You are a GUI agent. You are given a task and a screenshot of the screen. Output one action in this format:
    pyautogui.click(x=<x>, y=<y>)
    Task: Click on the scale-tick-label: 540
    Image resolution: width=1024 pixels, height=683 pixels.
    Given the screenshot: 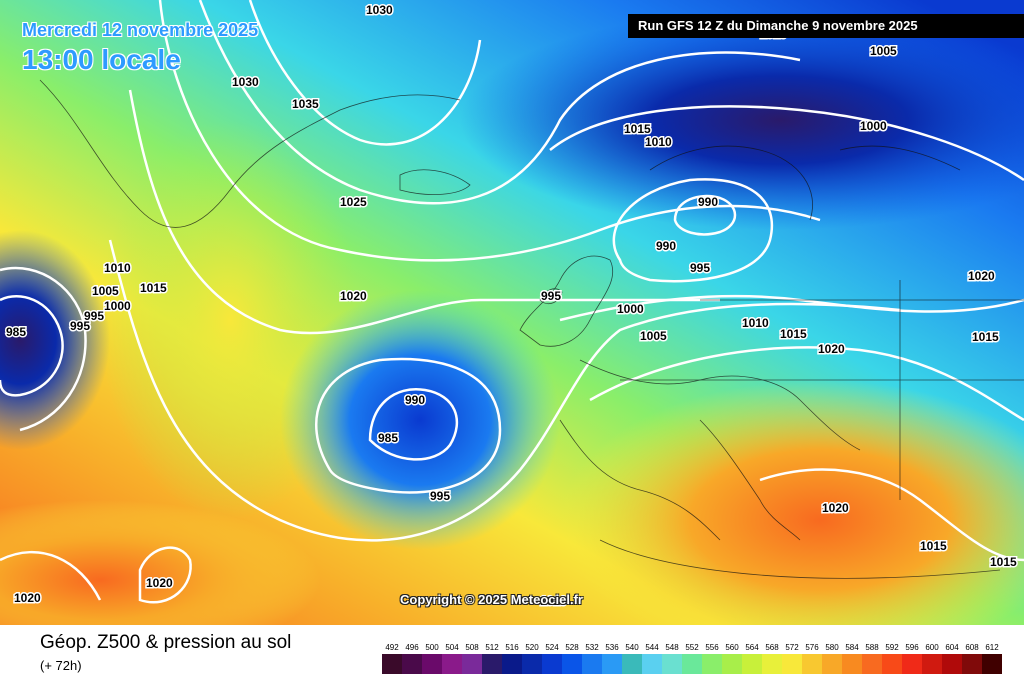 What is the action you would take?
    pyautogui.click(x=632, y=647)
    